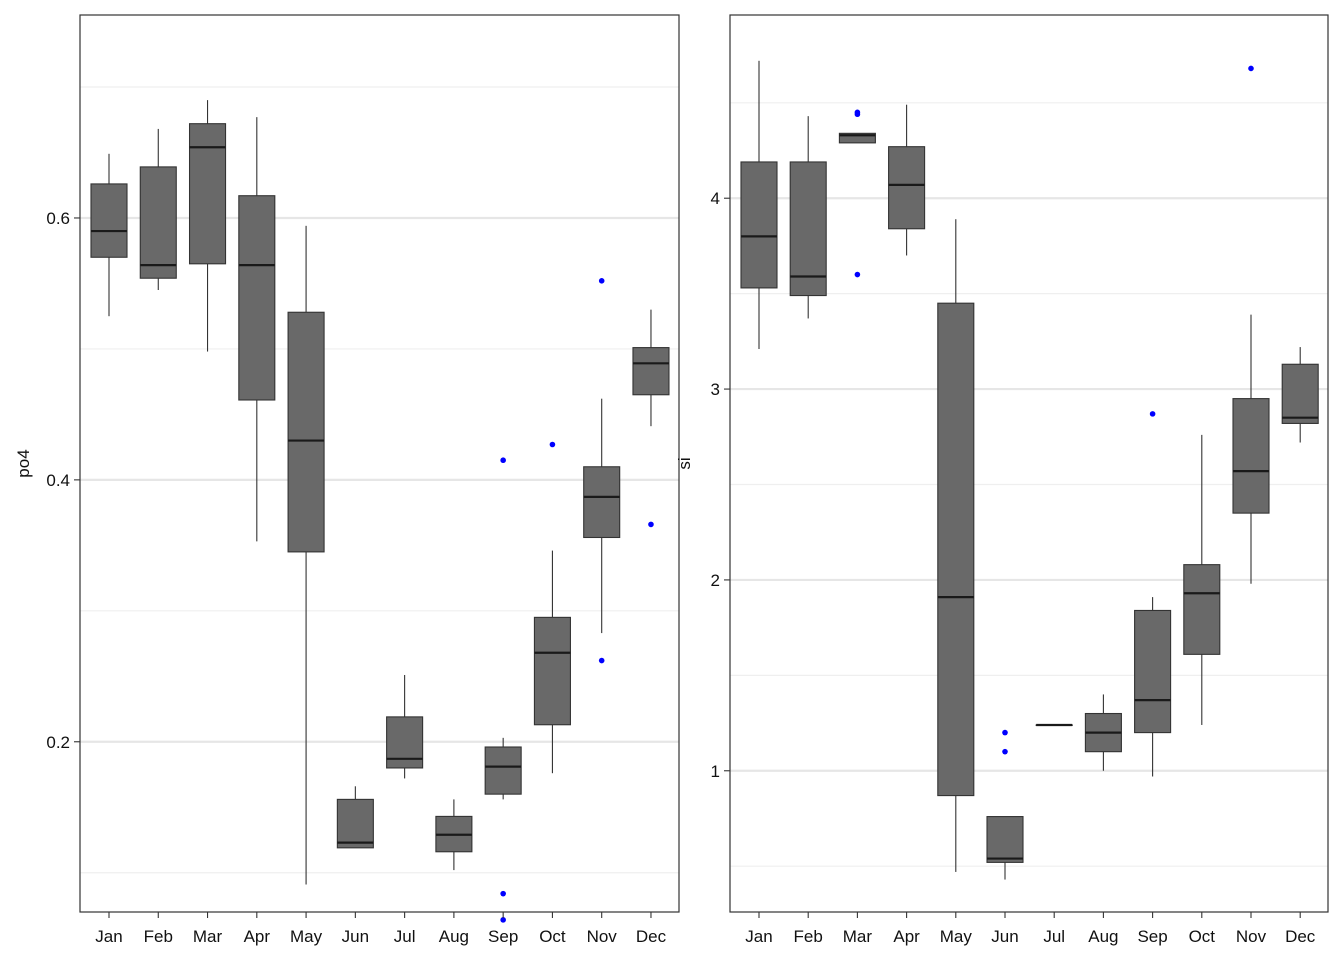 This screenshot has width=1344, height=965. What do you see at coordinates (715, 198) in the screenshot?
I see `y-tick-label: 4` at bounding box center [715, 198].